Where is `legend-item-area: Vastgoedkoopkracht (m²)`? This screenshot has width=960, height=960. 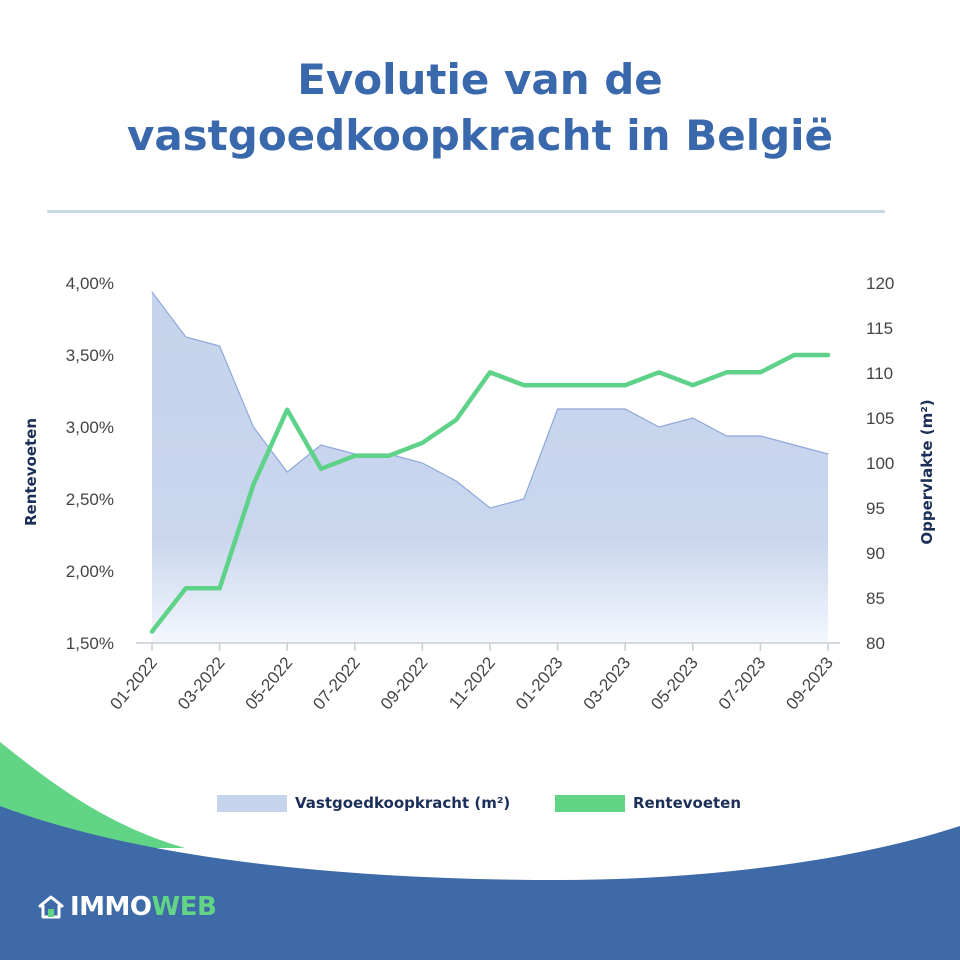
legend-item-area: Vastgoedkoopkracht (m²) is located at coordinates (363, 803).